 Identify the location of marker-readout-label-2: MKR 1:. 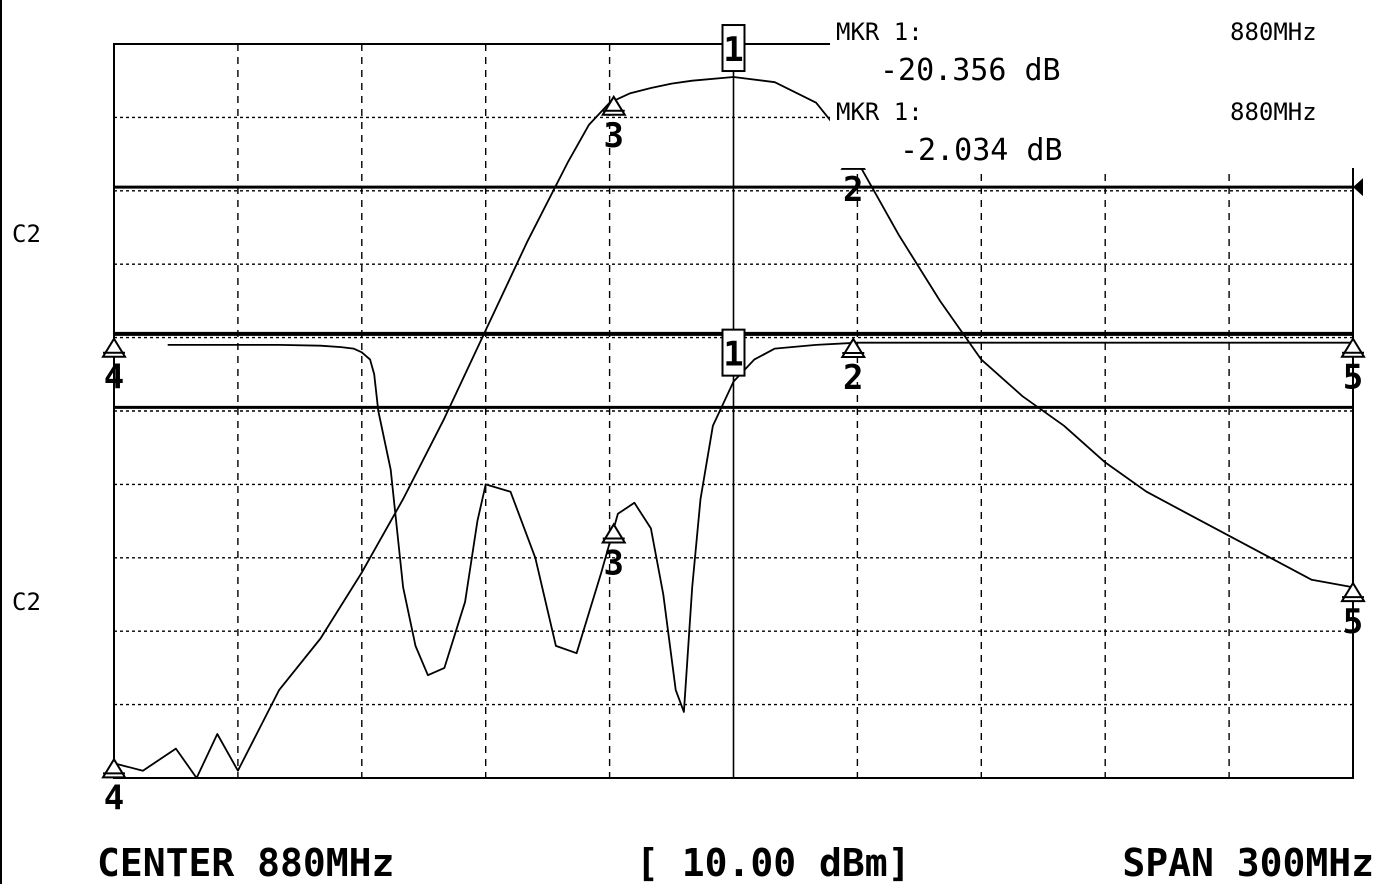
(879, 112).